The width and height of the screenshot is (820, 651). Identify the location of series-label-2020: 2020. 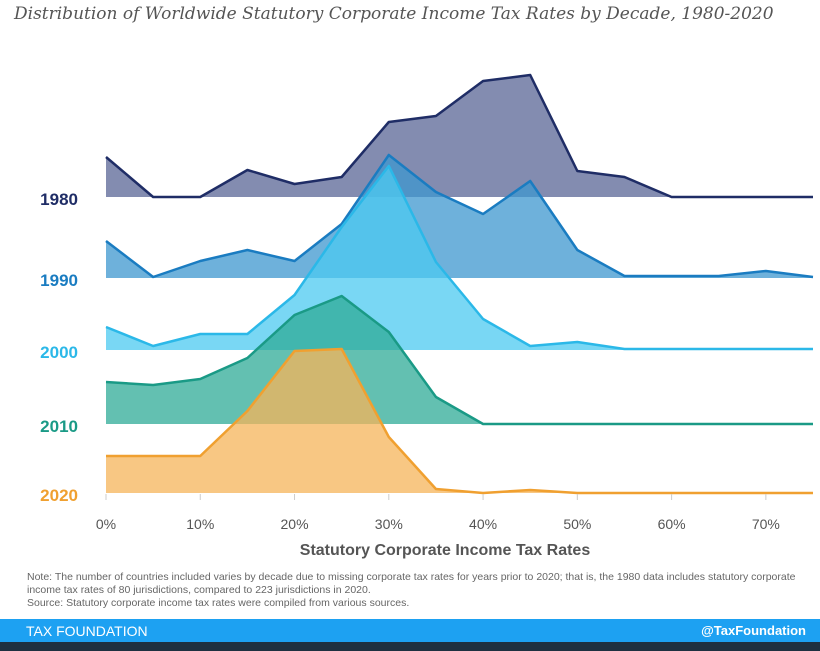
(59, 495).